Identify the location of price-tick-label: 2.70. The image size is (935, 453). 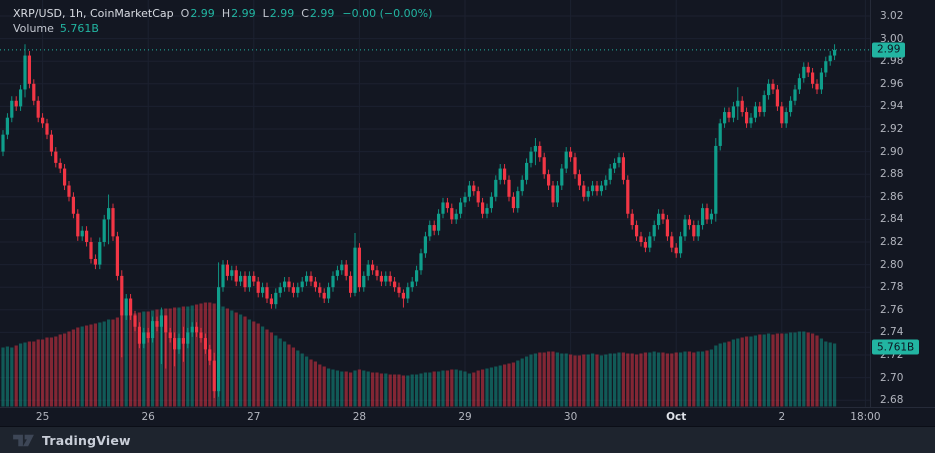
(892, 377).